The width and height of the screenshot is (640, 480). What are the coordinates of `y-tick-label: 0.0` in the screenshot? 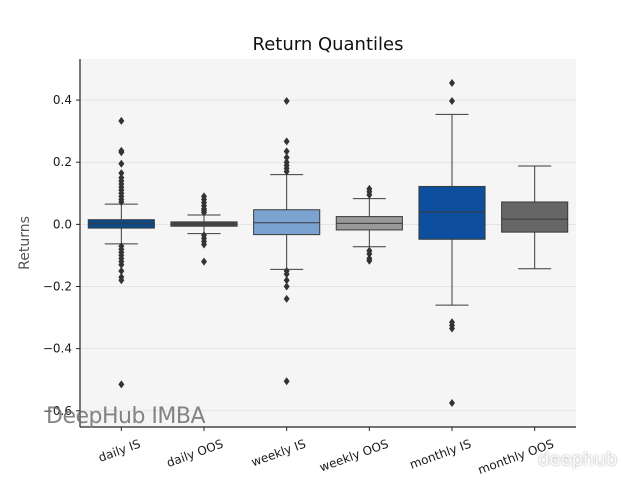 It's located at (62, 224).